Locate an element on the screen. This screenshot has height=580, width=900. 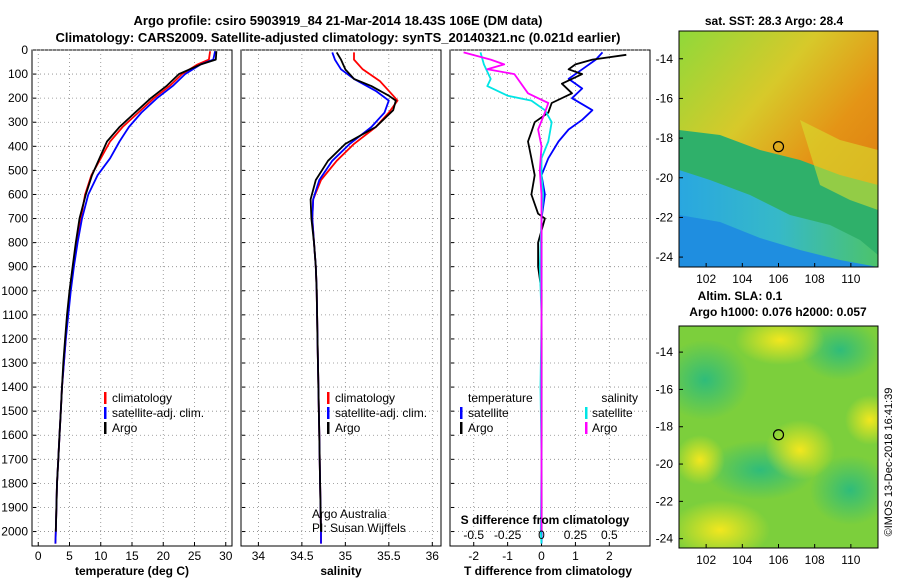
s-tick-label: 0 is located at coordinates (541, 535).